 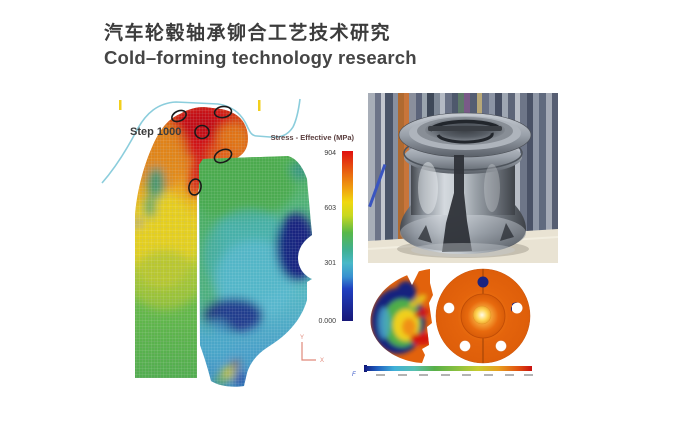 I want to click on fea-scale-tick-labels-illegible, so click(x=454, y=375).